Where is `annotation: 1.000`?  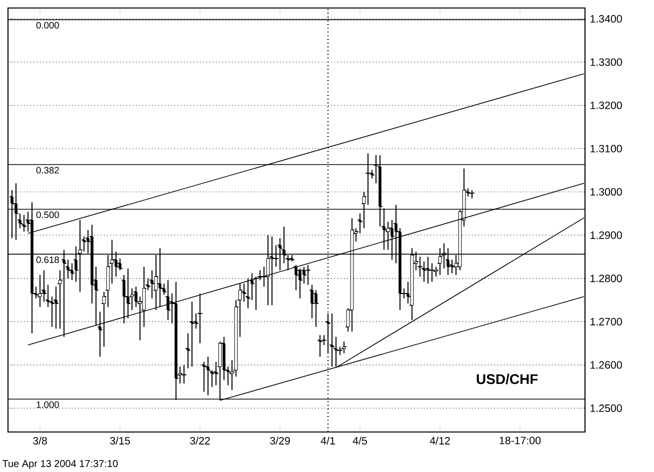
annotation: 1.000 is located at coordinates (47, 404).